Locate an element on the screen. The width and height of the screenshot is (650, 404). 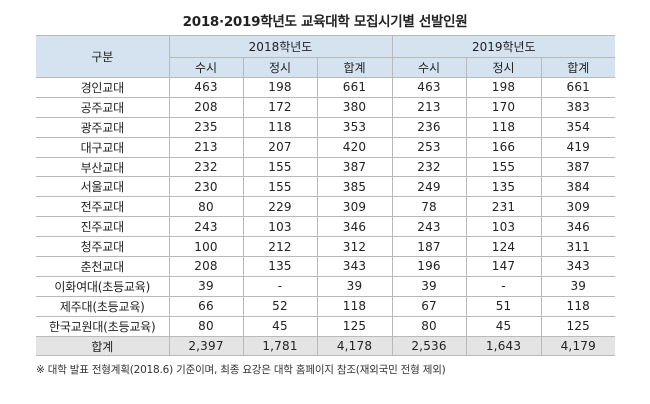
header-year-2018: 2018학년도 is located at coordinates (280, 46).